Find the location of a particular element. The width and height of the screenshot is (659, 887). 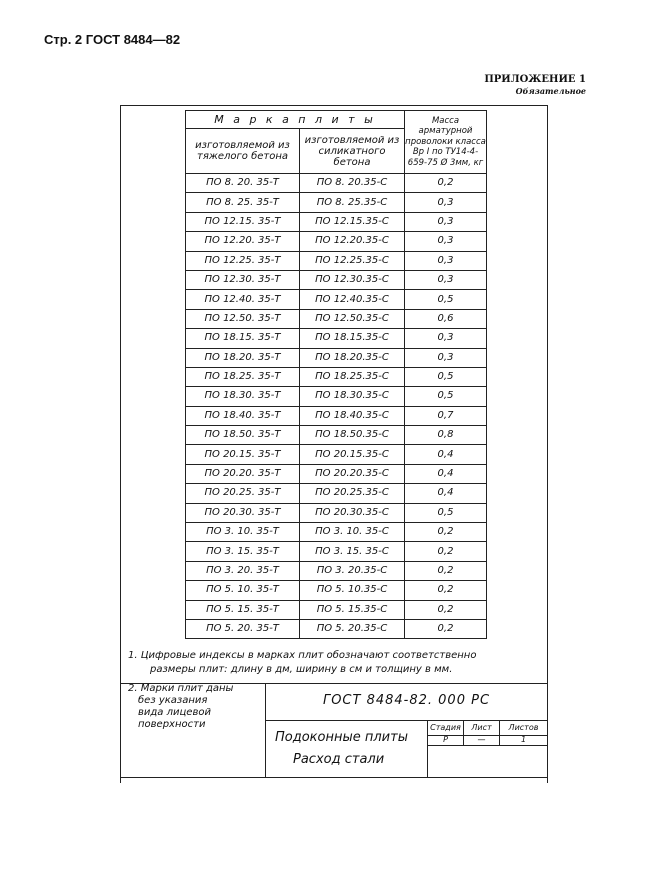

table-row: ПО 12.50. 35-Т ПО 12.50.35-С 0,6 is located at coordinates (336, 319).